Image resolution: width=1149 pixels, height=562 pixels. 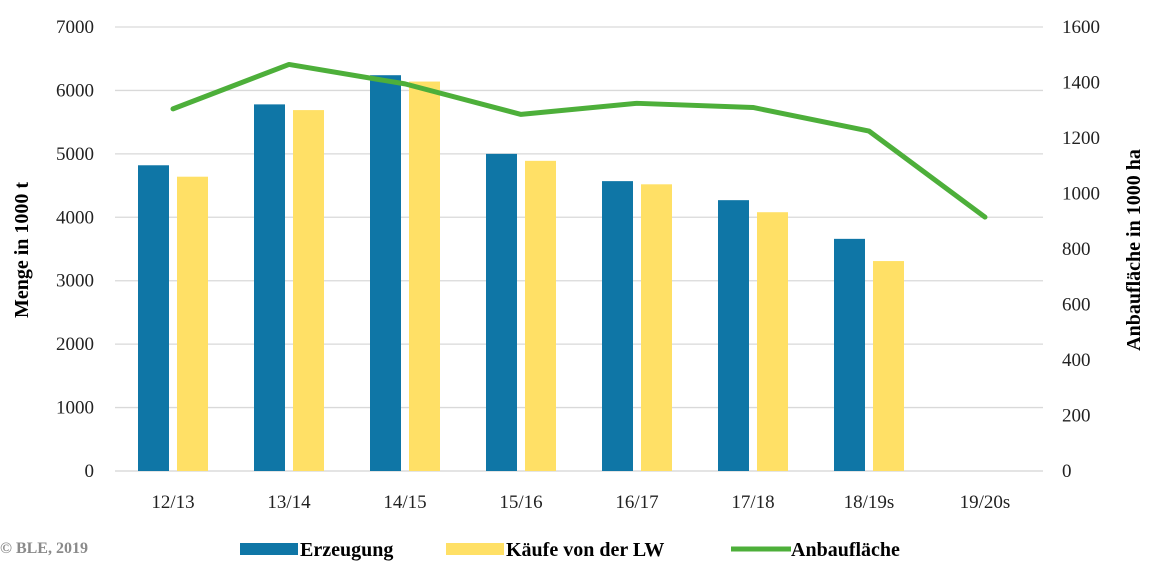 I want to click on y-tick-label: 4000, so click(x=75, y=217).